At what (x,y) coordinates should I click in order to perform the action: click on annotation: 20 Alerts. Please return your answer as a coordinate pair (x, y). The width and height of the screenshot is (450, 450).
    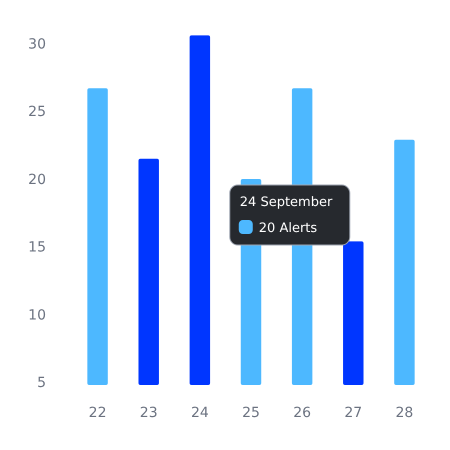
    Looking at the image, I should click on (288, 228).